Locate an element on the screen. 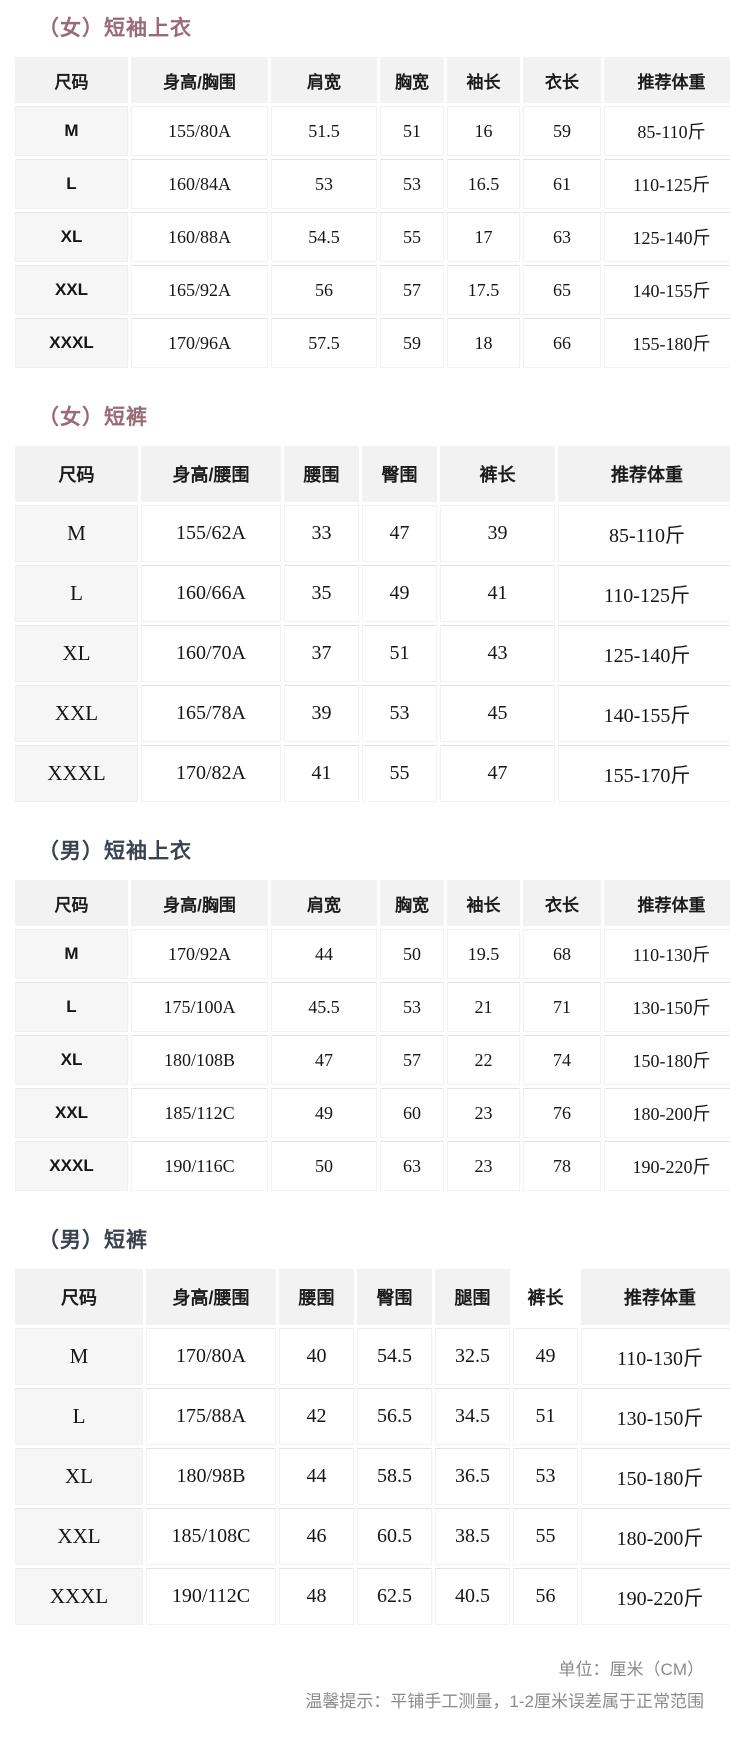  value-cell: 160/66A is located at coordinates (211, 593).